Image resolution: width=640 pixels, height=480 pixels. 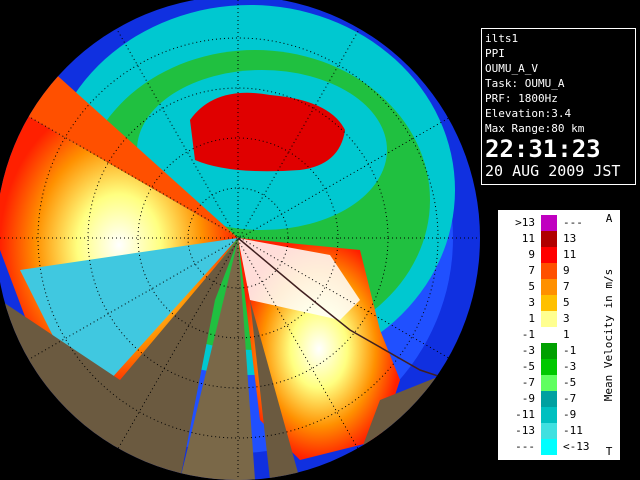 I want to click on legend-label-left: -11, so click(x=525, y=414).